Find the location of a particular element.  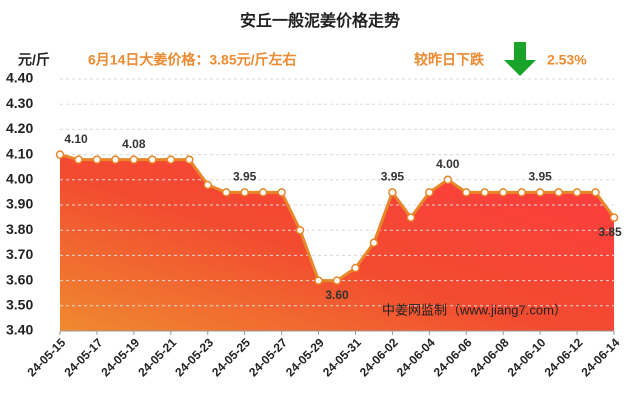

x-tick-label: 24-05-23 is located at coordinates (194, 357).